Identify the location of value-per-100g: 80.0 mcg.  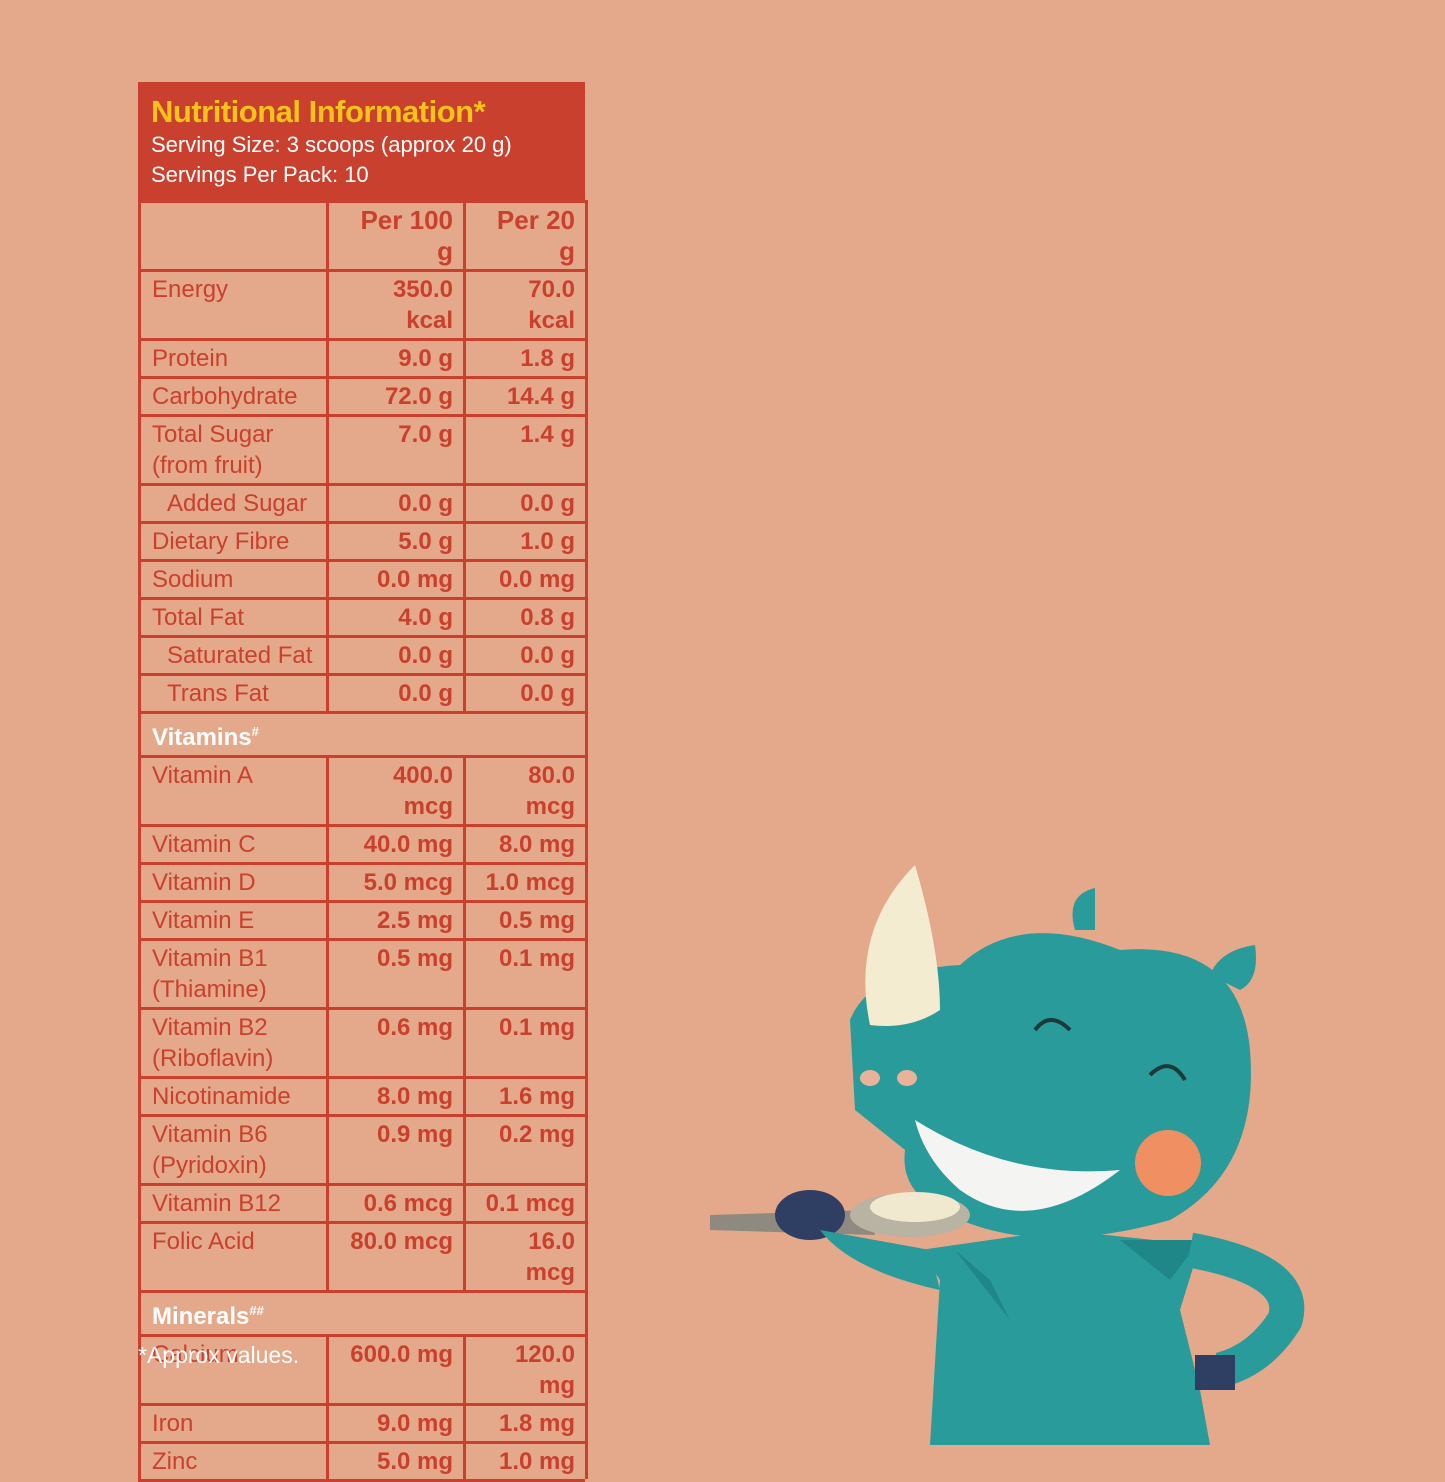
(397, 1255).